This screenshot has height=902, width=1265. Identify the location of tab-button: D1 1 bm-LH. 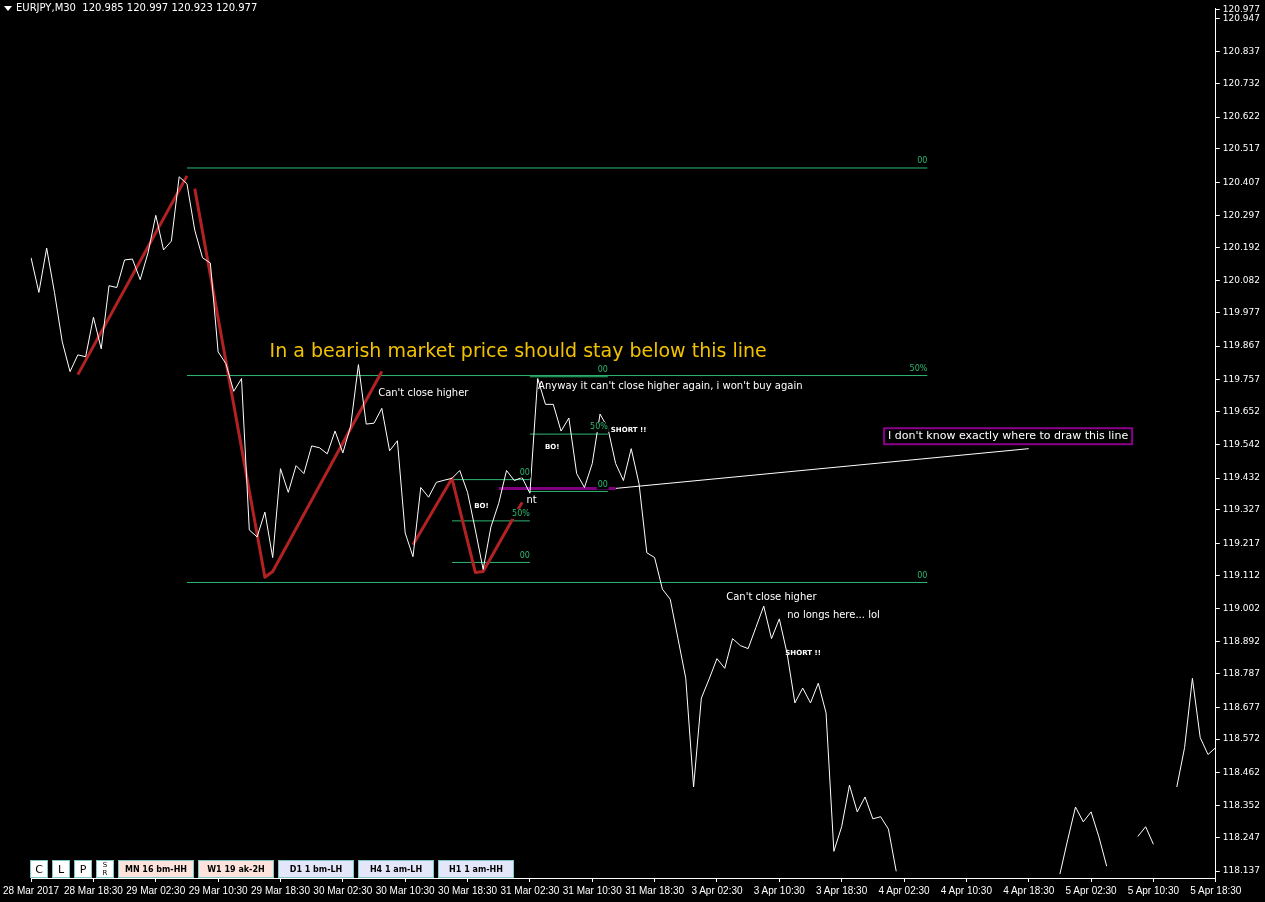
(316, 869).